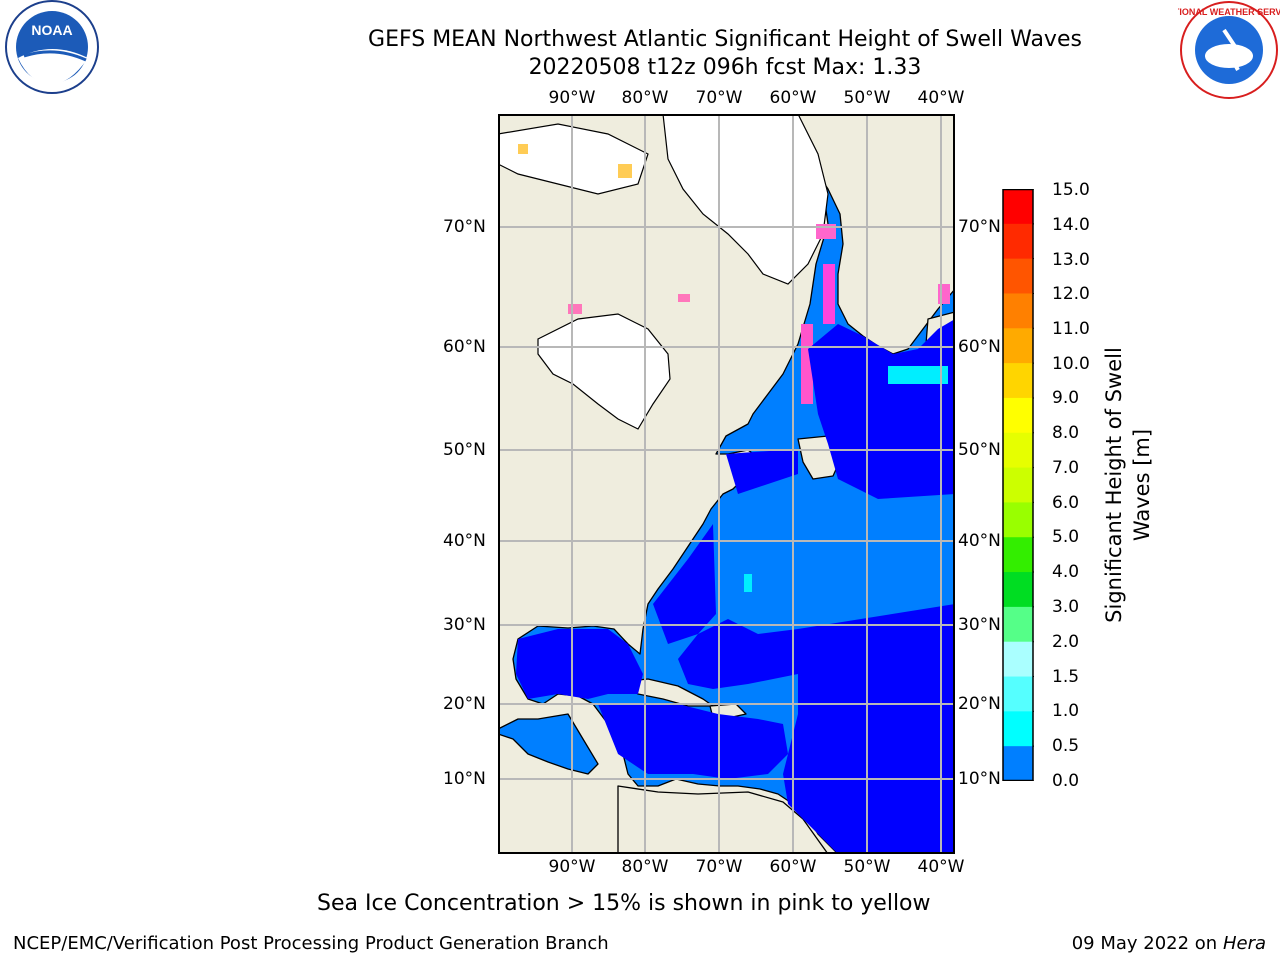 Image resolution: width=1280 pixels, height=960 pixels. I want to click on lon-tick-bottom: 50°W, so click(867, 867).